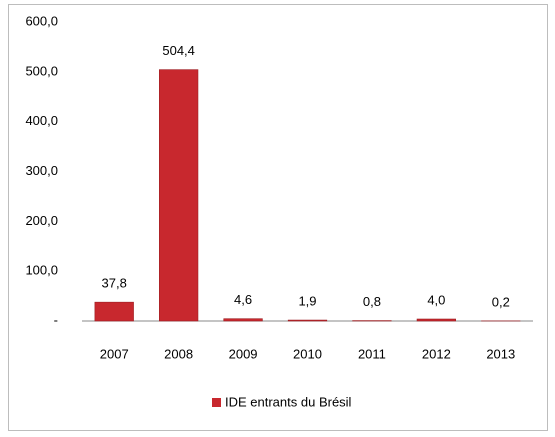 This screenshot has height=437, width=555. I want to click on data-label: 4,0, so click(436, 299).